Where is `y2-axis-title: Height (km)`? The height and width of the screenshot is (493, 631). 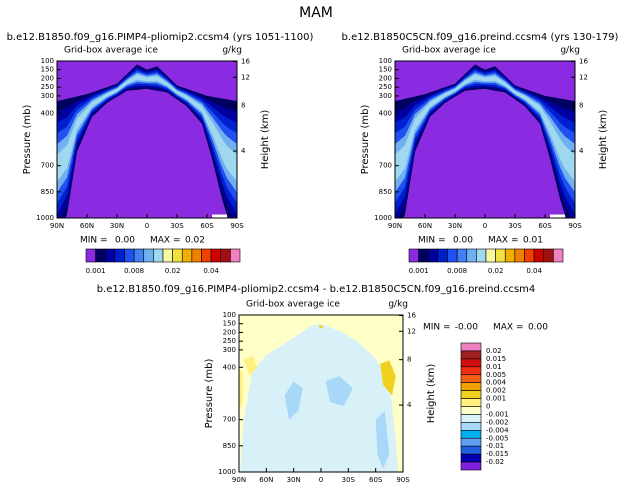
y2-axis-title: Height (km) is located at coordinates (265, 140).